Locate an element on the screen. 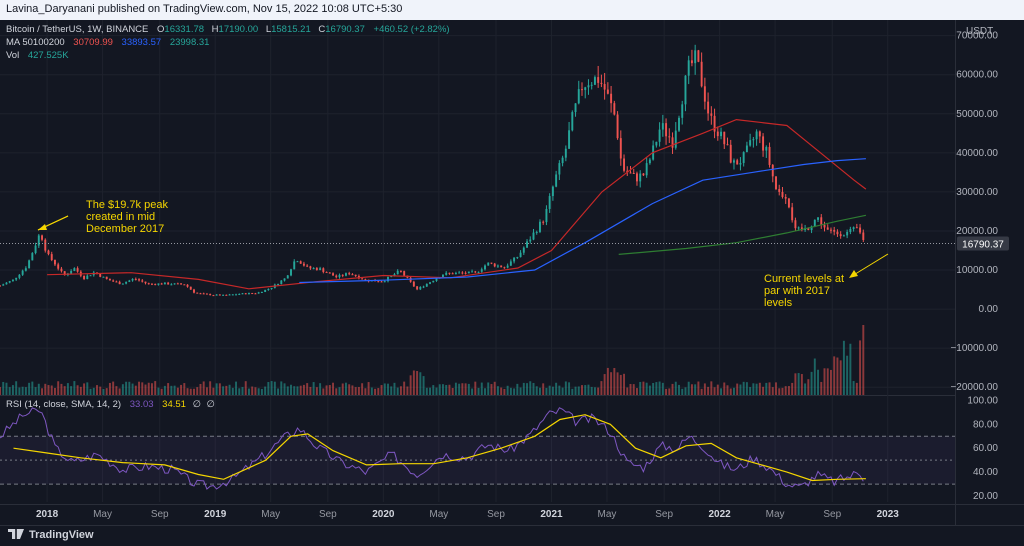  legend-close: 16790.37 is located at coordinates (345, 29).